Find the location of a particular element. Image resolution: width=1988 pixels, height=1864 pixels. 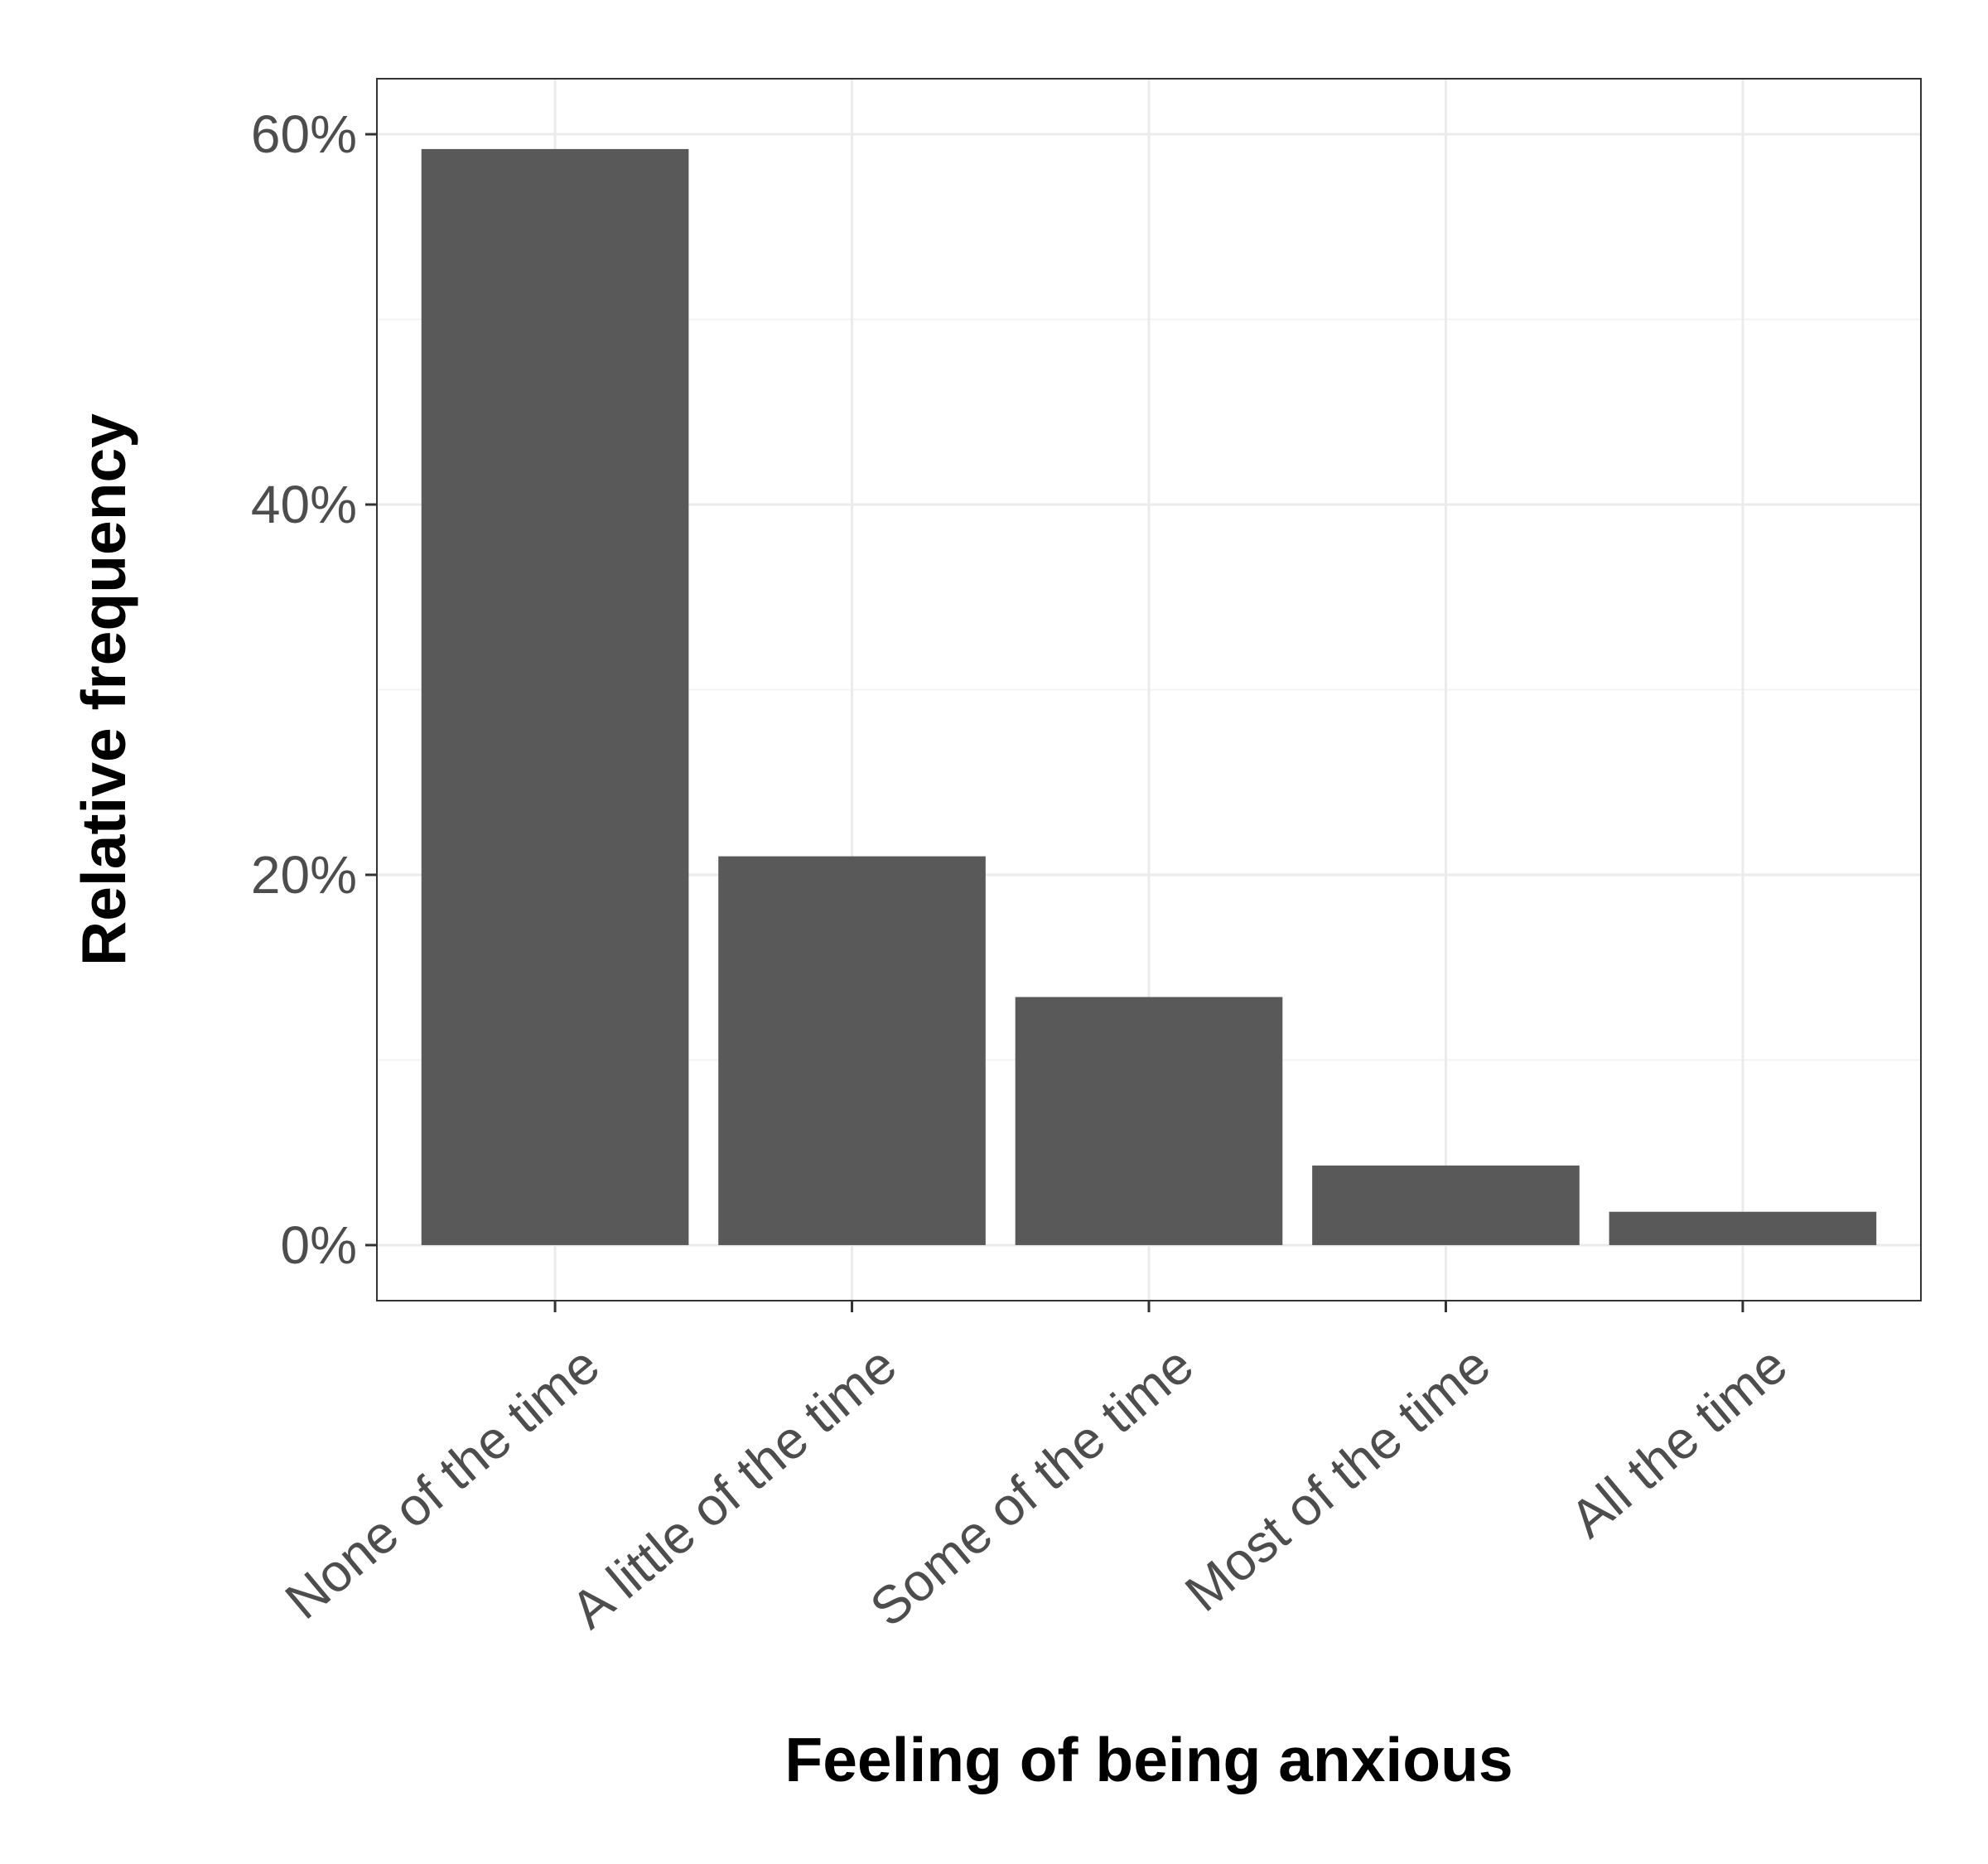

y-tick-label: 40% is located at coordinates (304, 504).